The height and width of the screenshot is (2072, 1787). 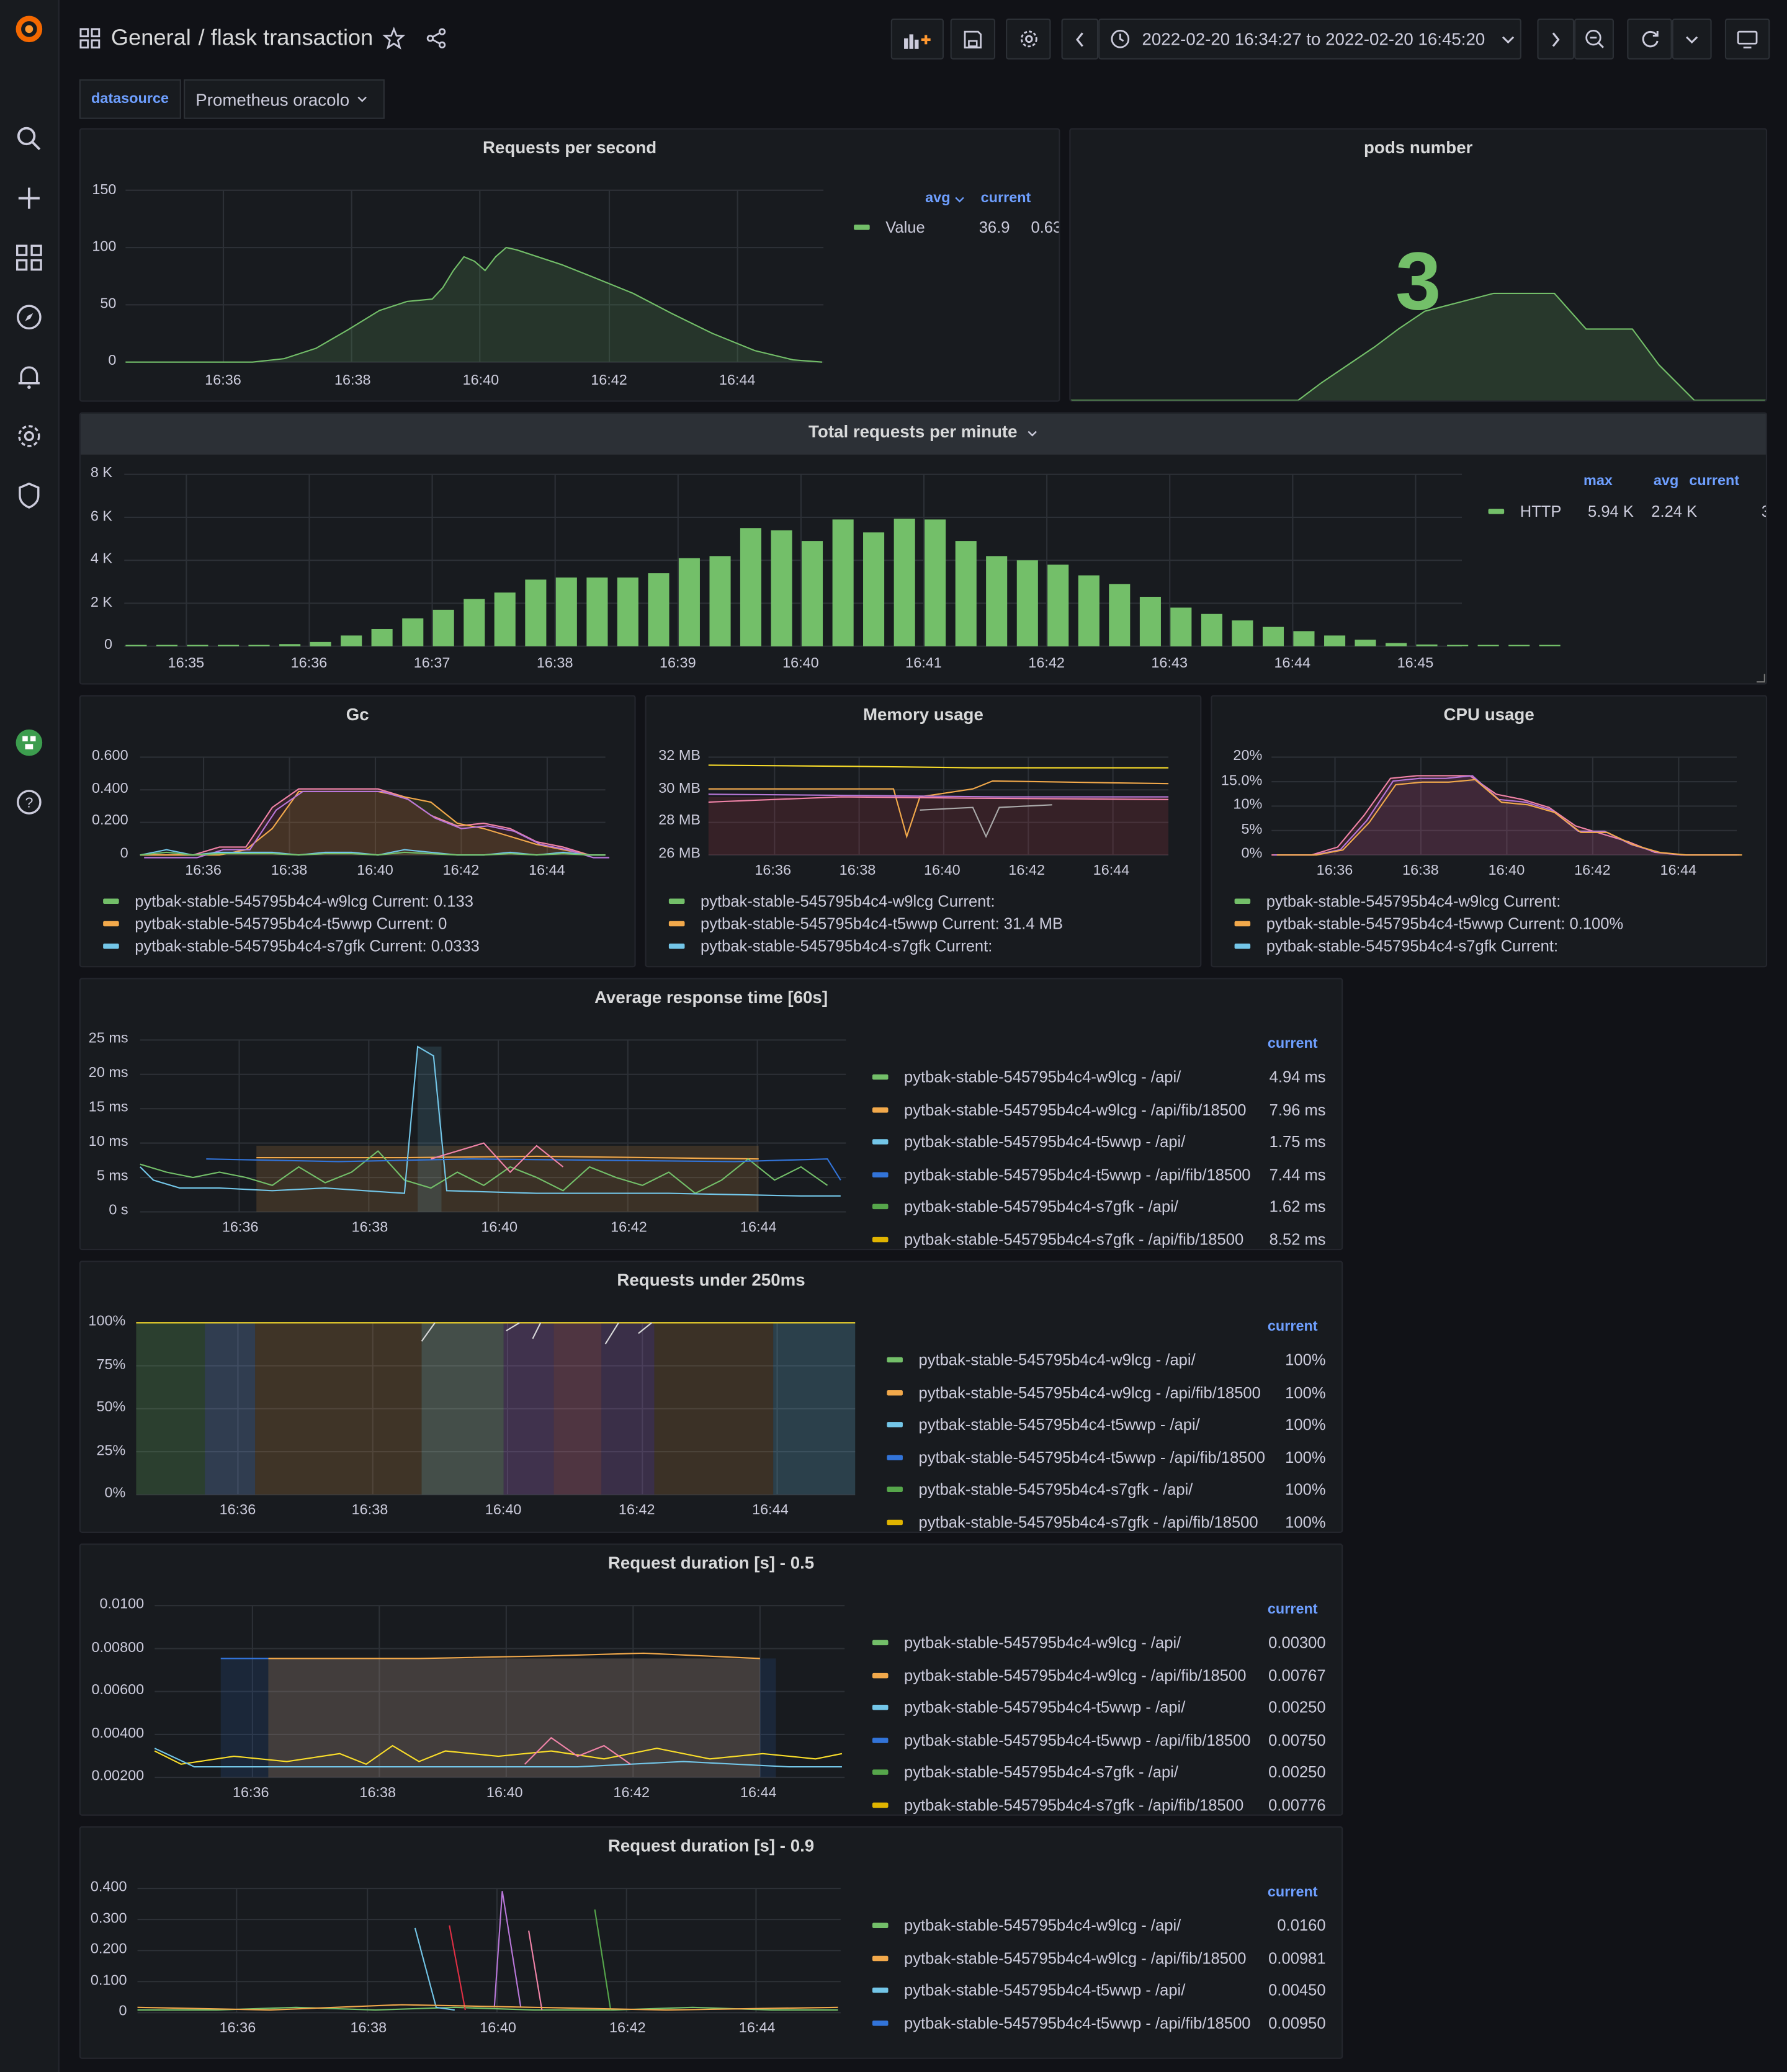 I want to click on series-line, so click(x=373, y=853).